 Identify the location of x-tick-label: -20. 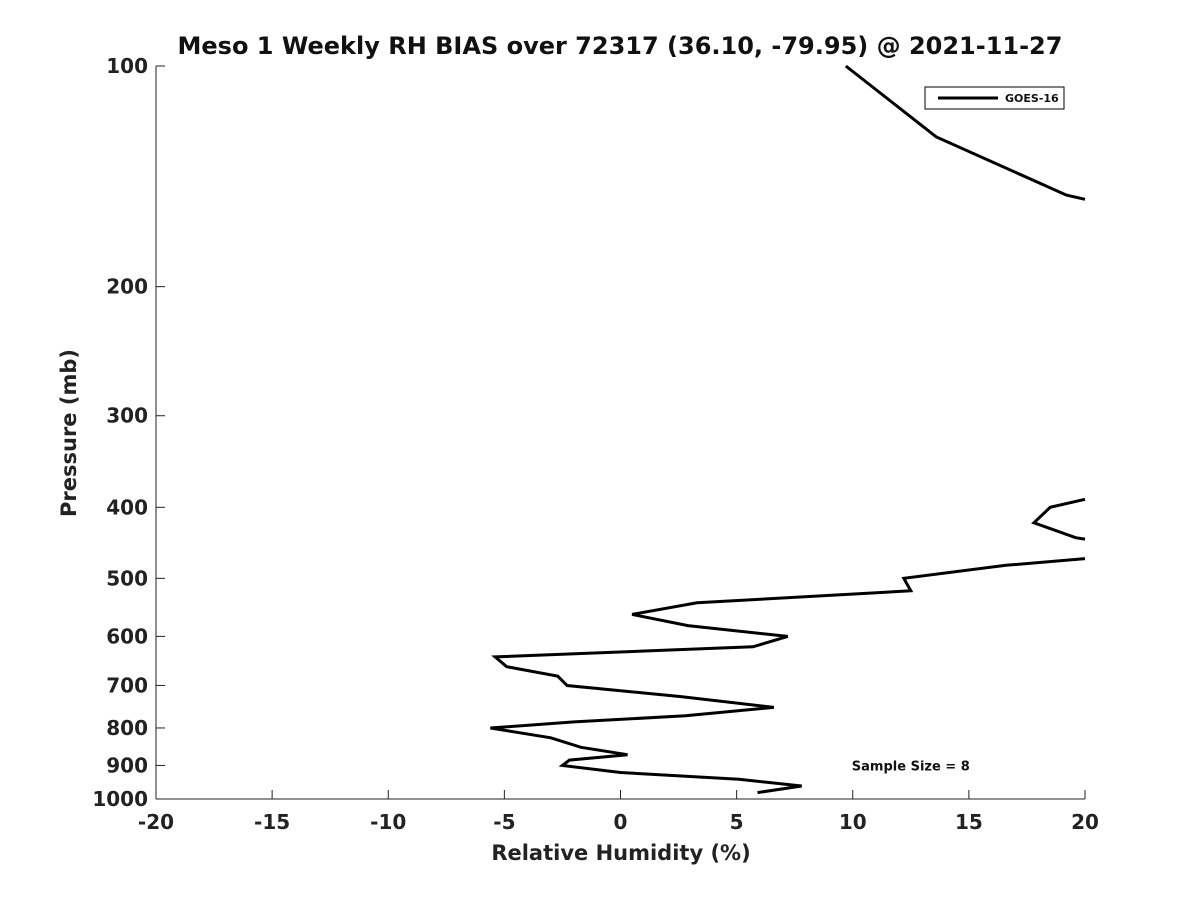
(156, 822).